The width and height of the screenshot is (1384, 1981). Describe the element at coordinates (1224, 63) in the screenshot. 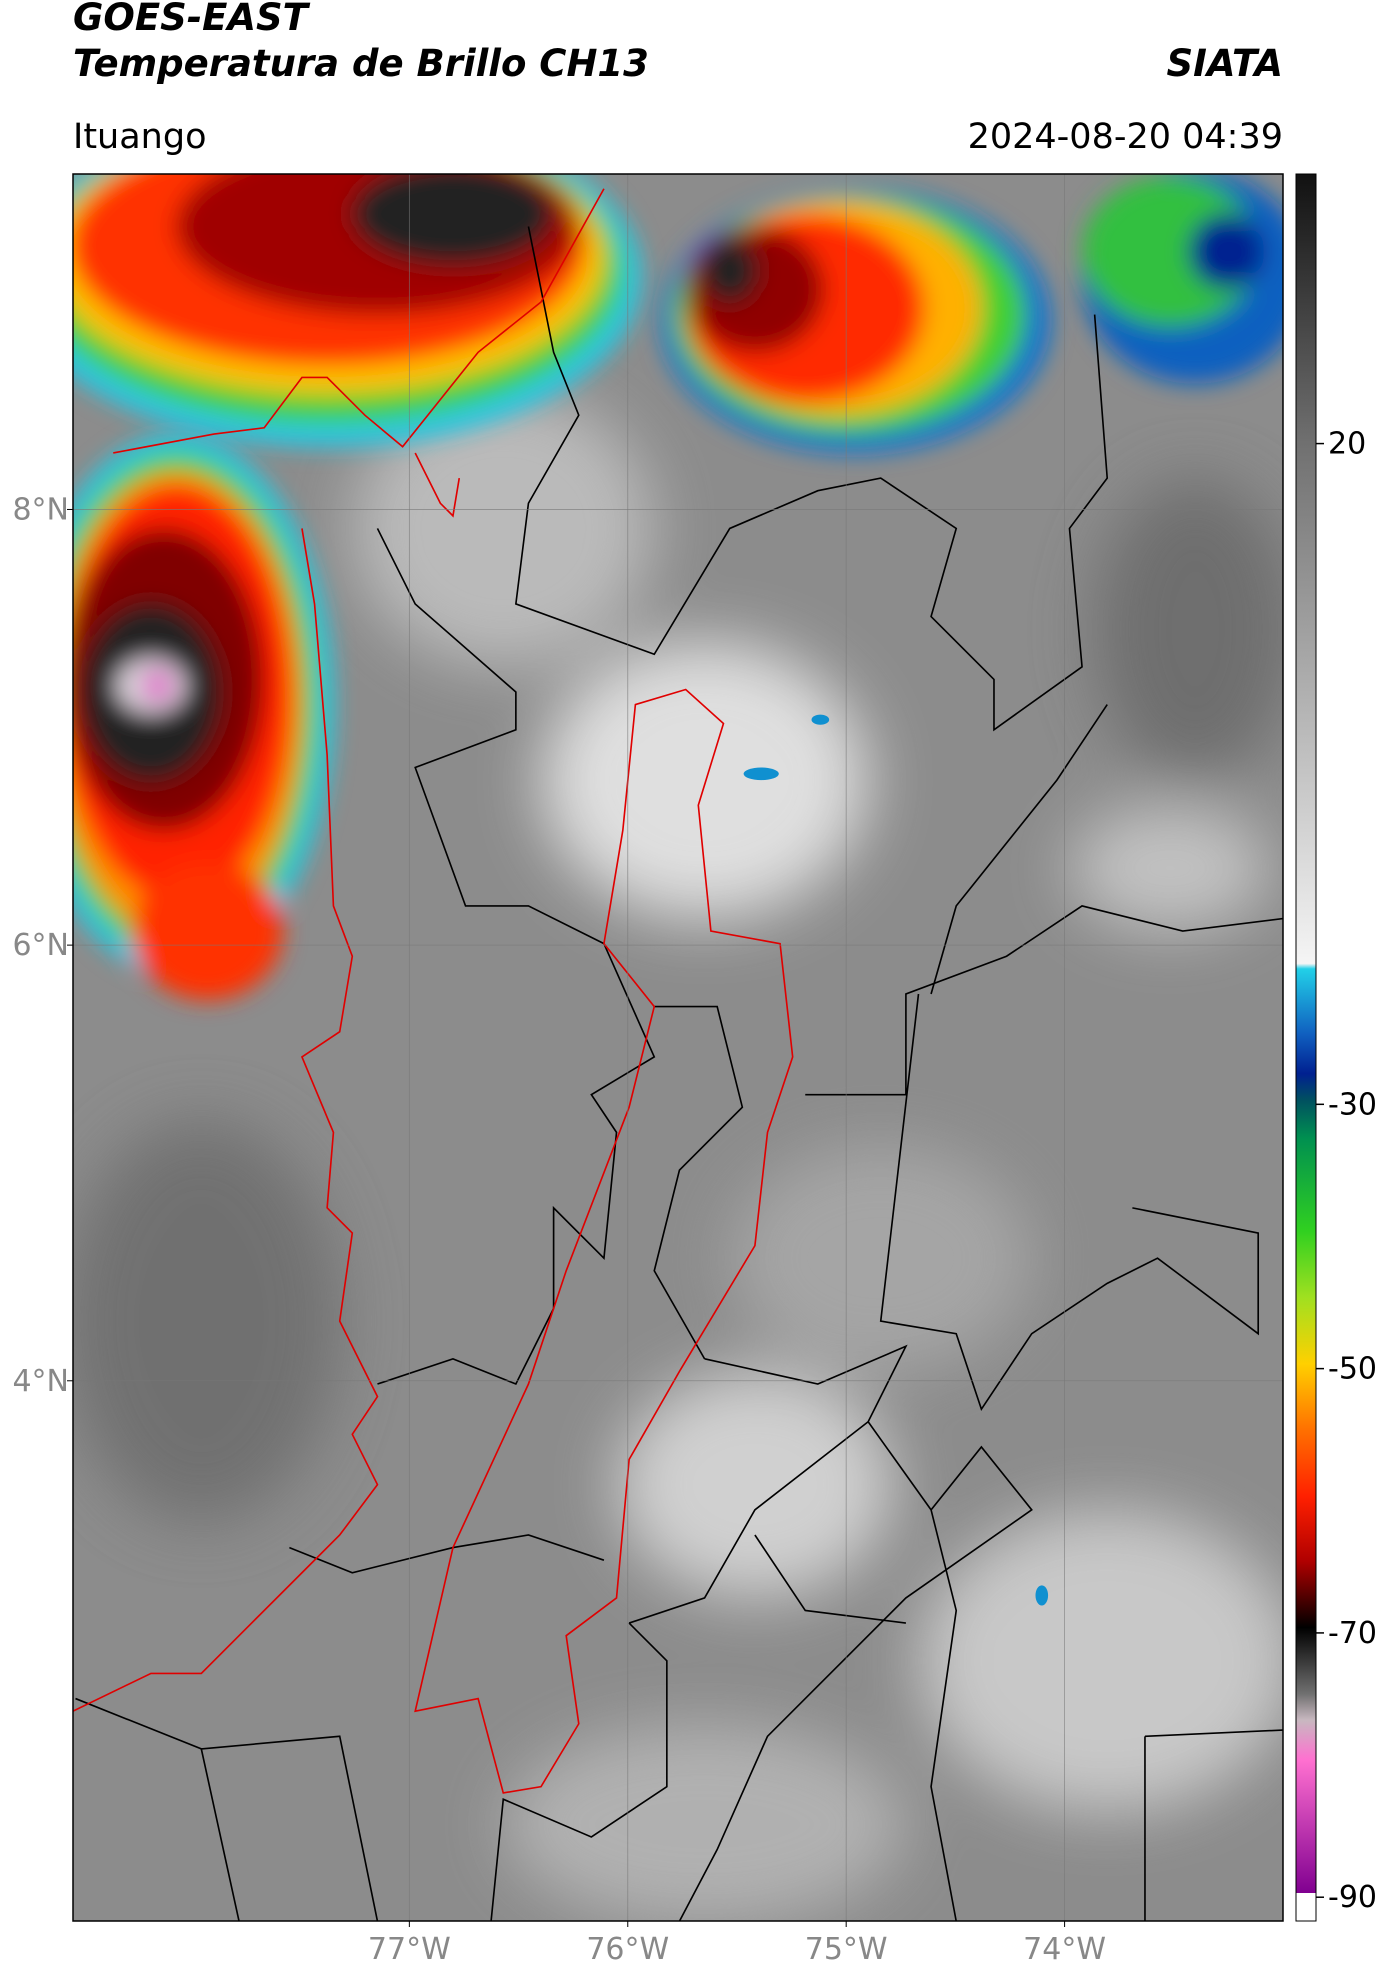

I see `agency: SIATA` at that location.